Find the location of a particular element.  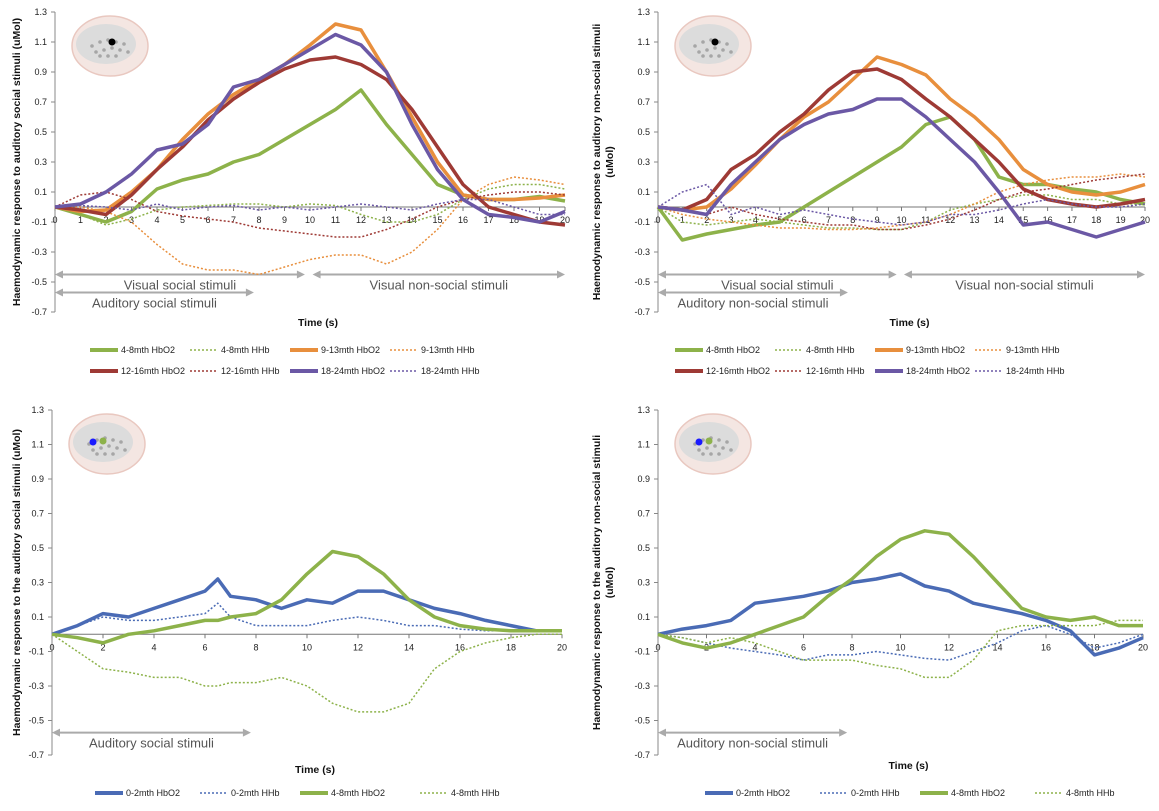

series-line-18-24mth-HbO2 is located at coordinates (901, 168).